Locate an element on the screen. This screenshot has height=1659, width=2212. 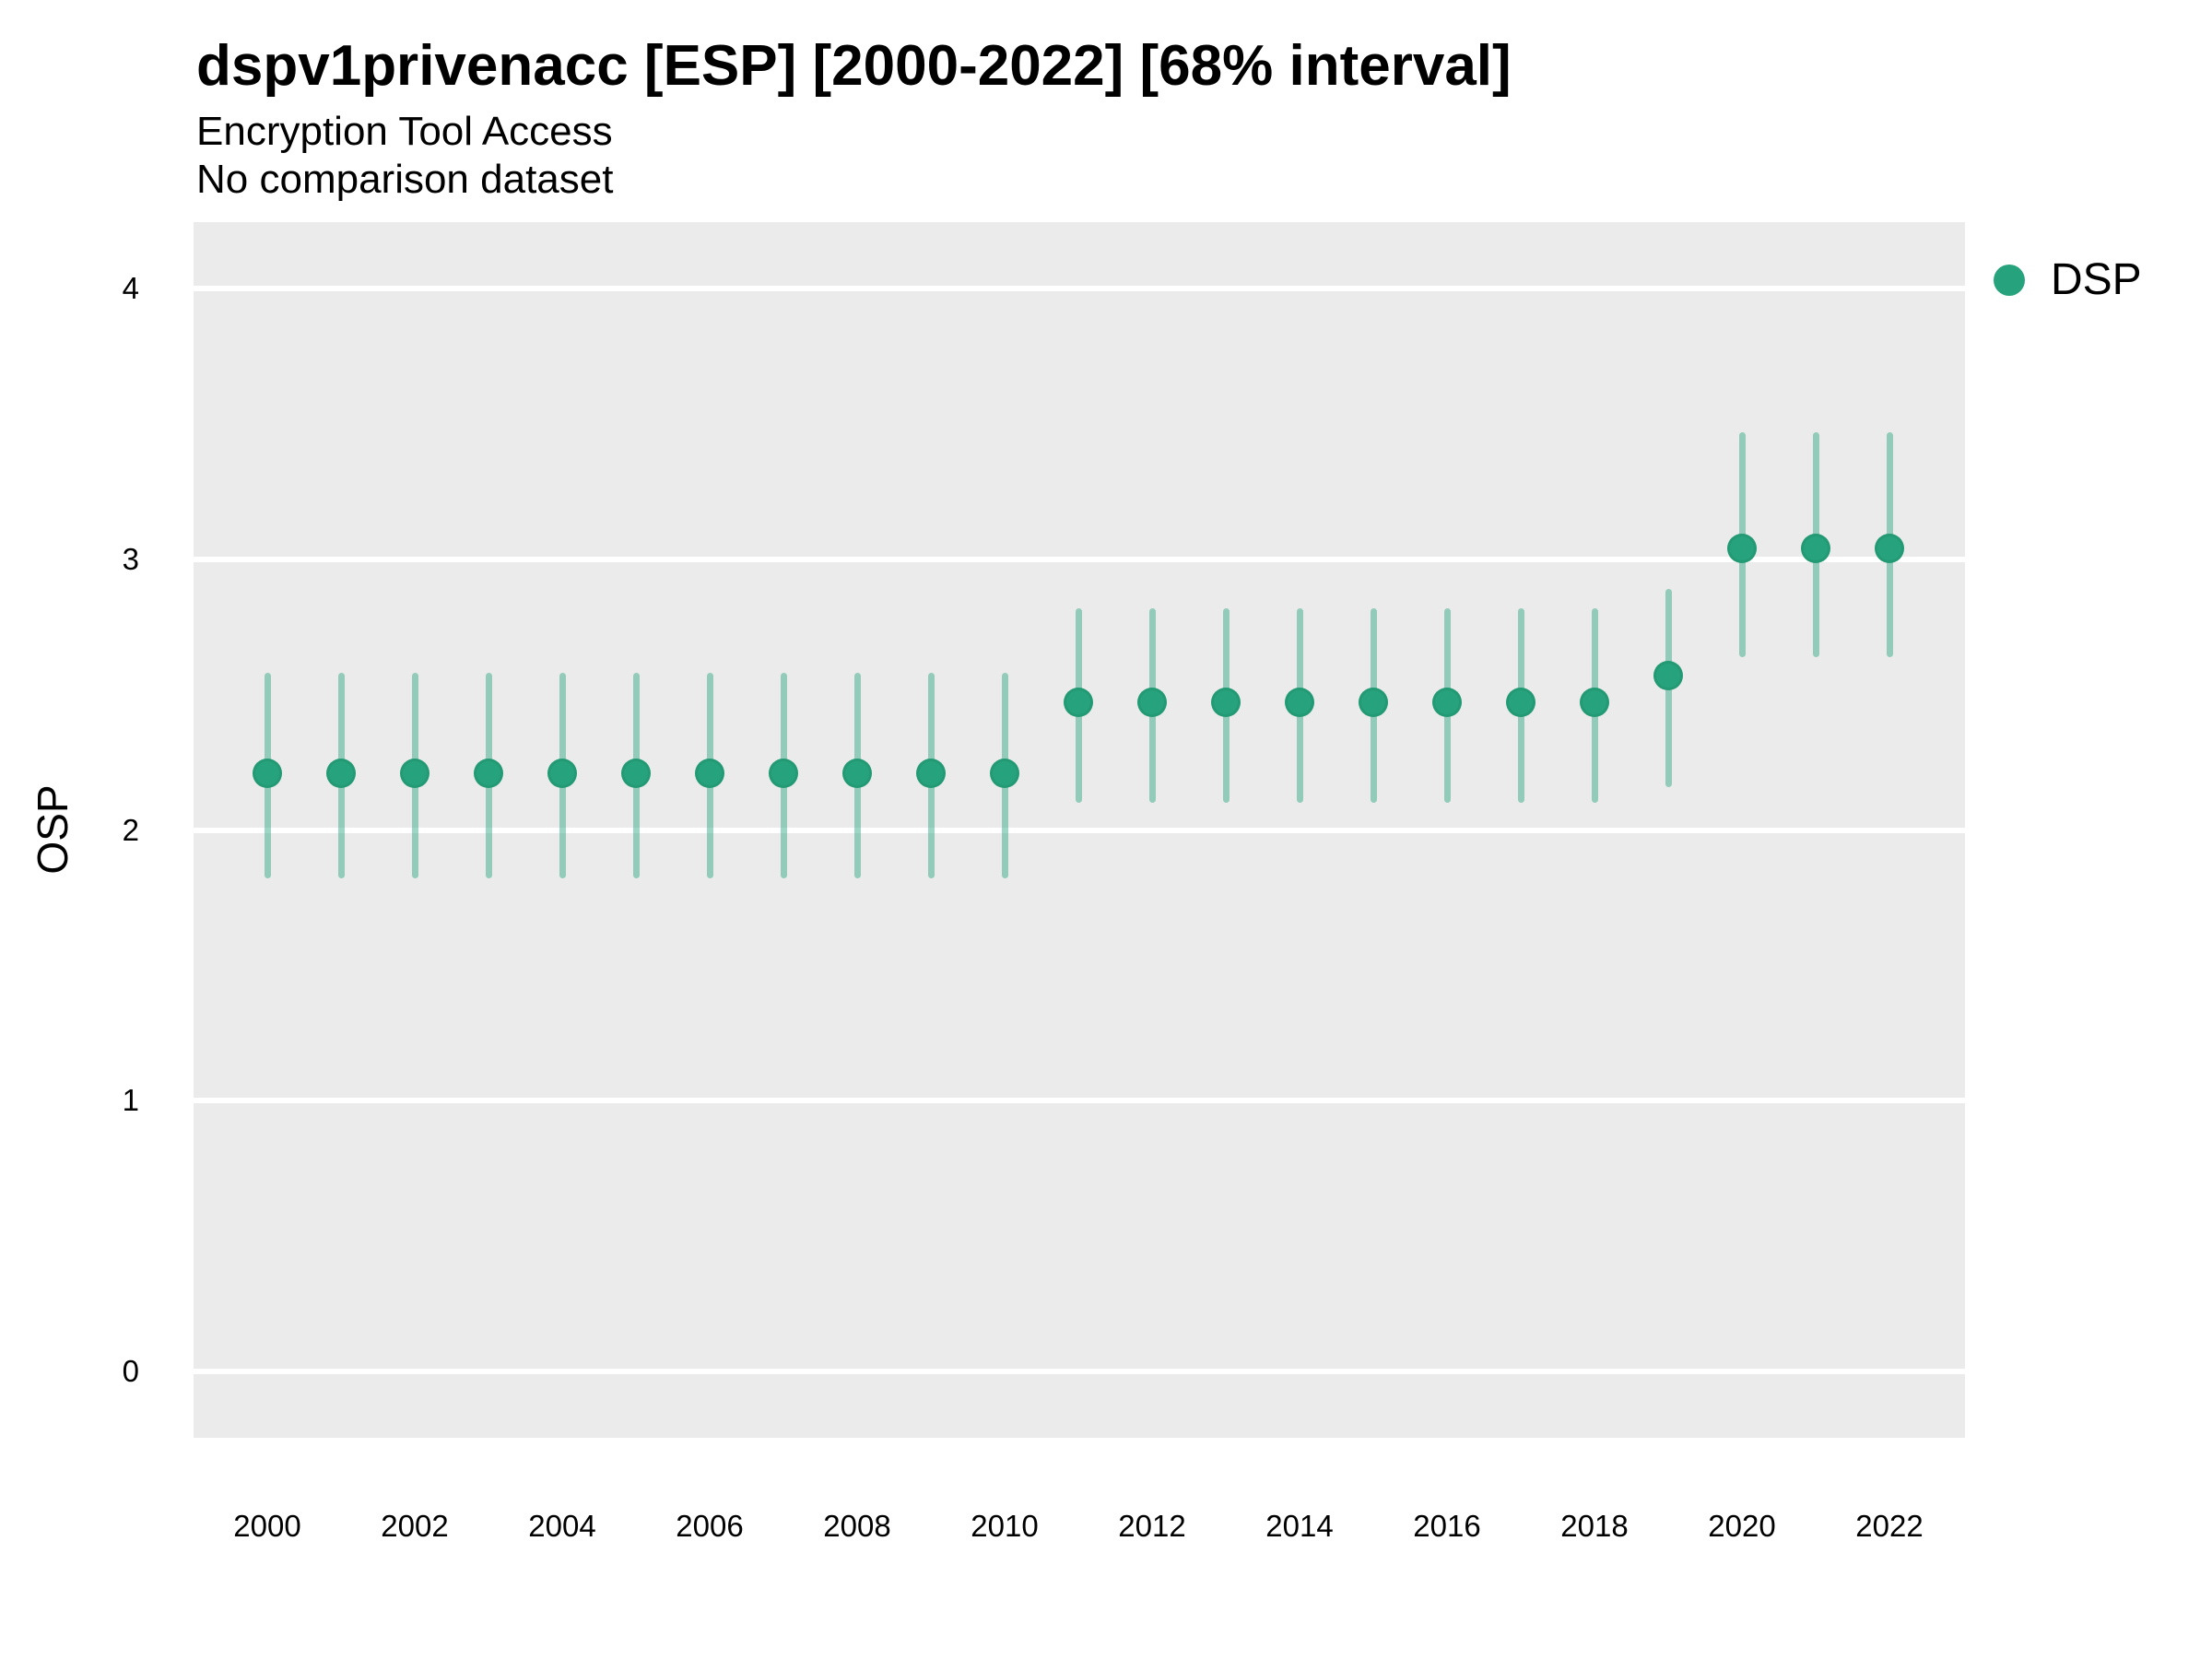
x-tick-label: 2002 is located at coordinates (415, 1526).